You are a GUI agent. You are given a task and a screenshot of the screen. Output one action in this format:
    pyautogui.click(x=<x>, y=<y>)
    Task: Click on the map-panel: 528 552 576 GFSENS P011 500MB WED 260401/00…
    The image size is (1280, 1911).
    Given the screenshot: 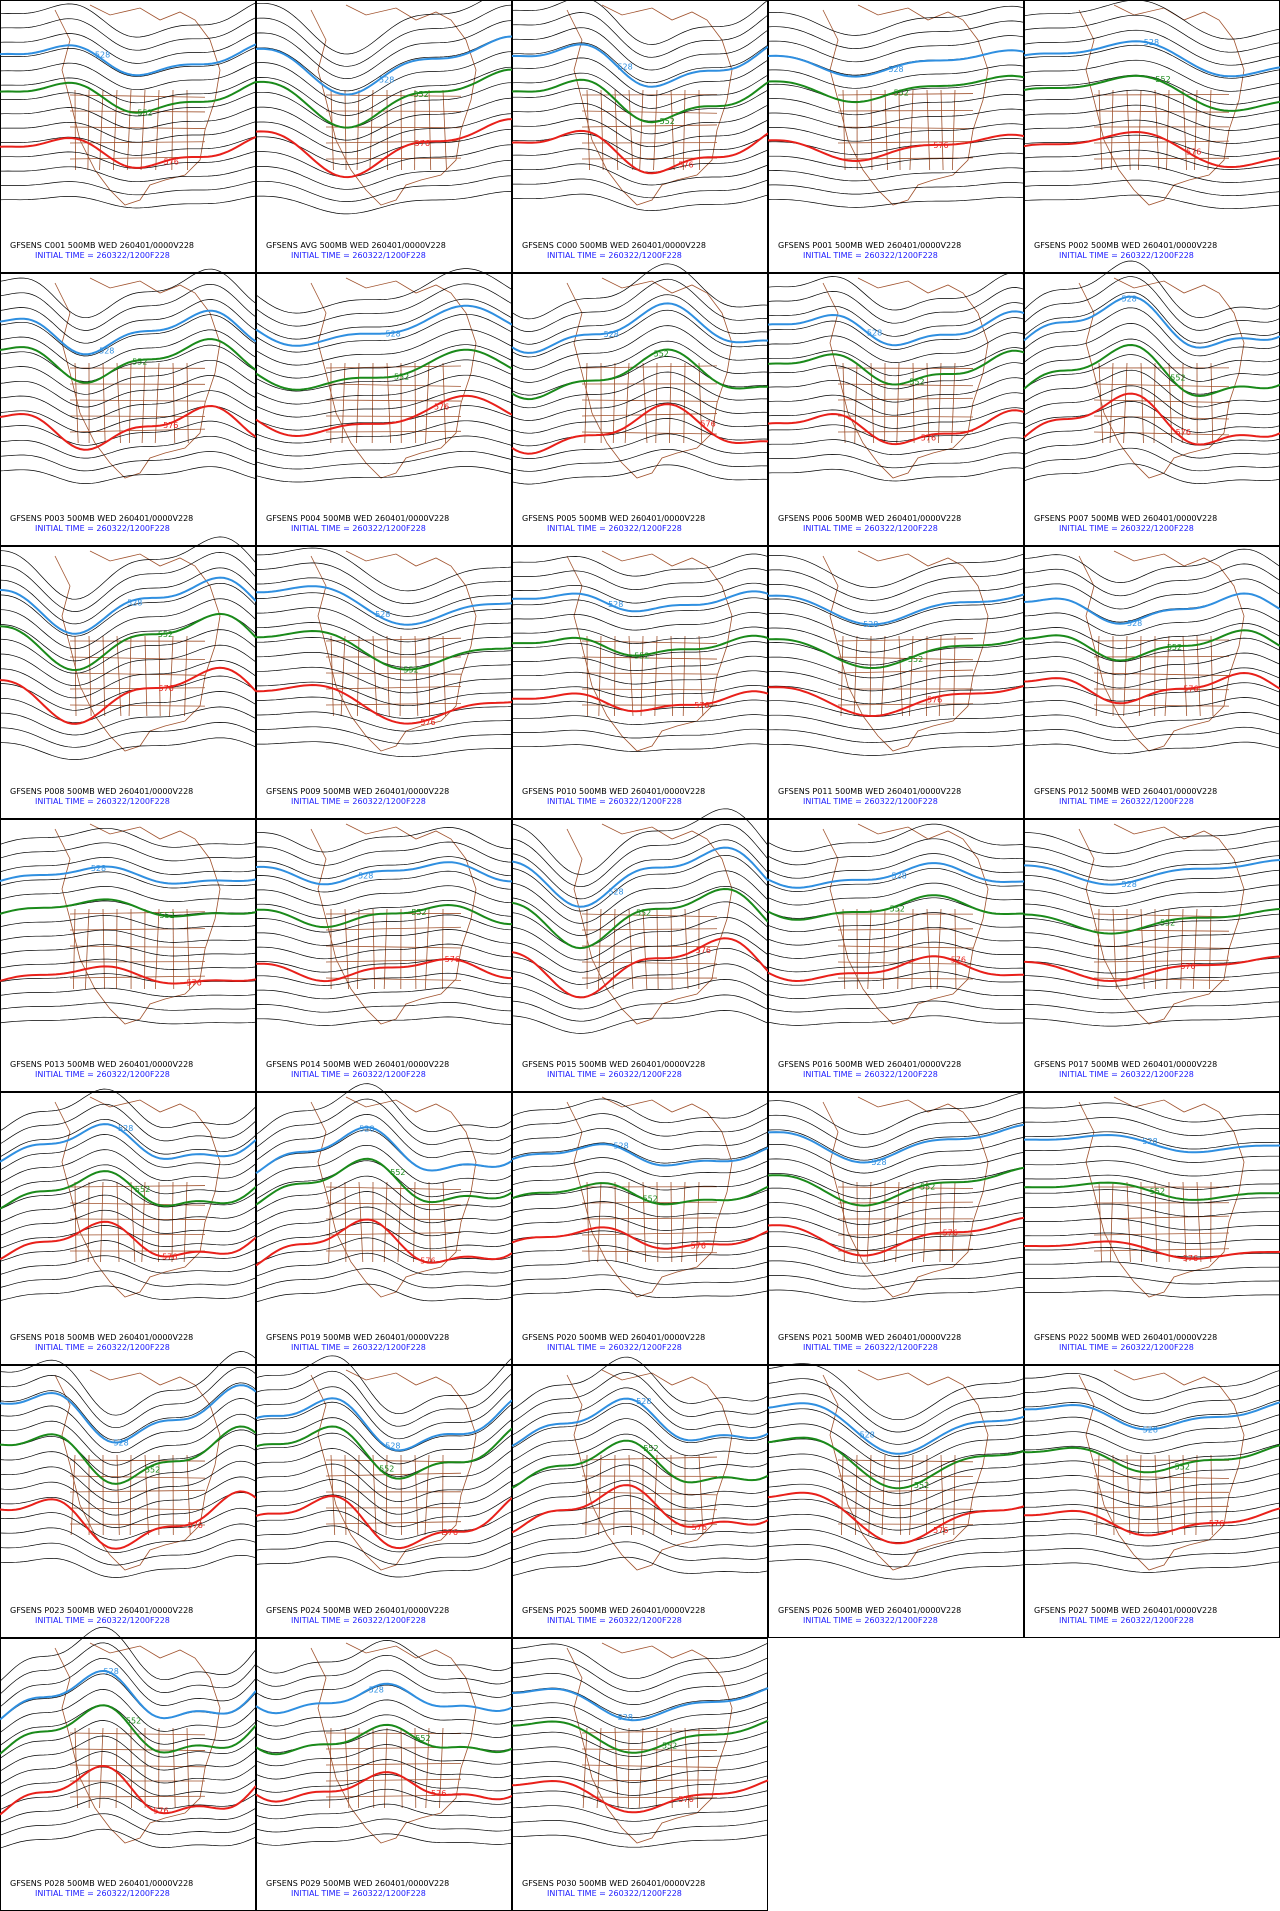 What is the action you would take?
    pyautogui.click(x=896, y=682)
    